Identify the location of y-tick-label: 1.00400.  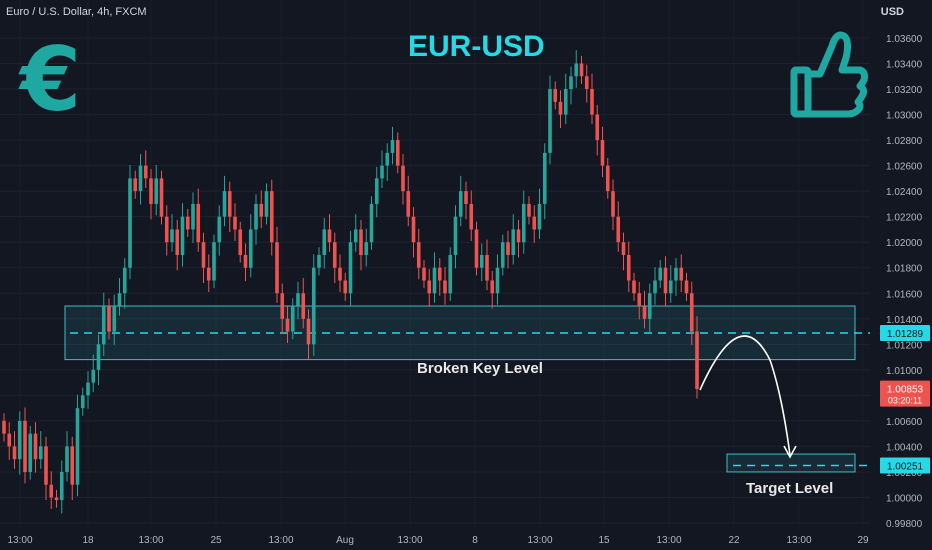
(904, 447).